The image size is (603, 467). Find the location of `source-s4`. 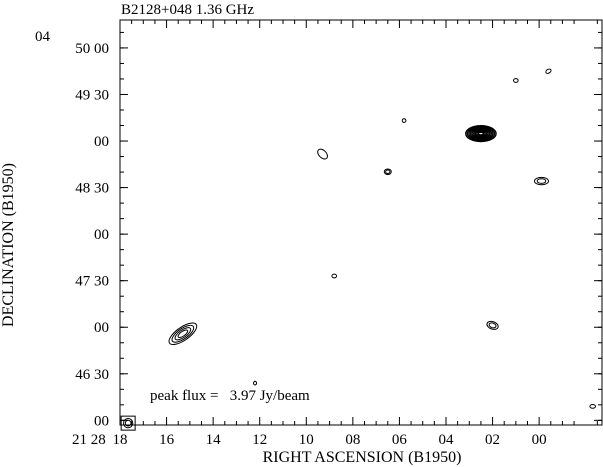

source-s4 is located at coordinates (541, 181).